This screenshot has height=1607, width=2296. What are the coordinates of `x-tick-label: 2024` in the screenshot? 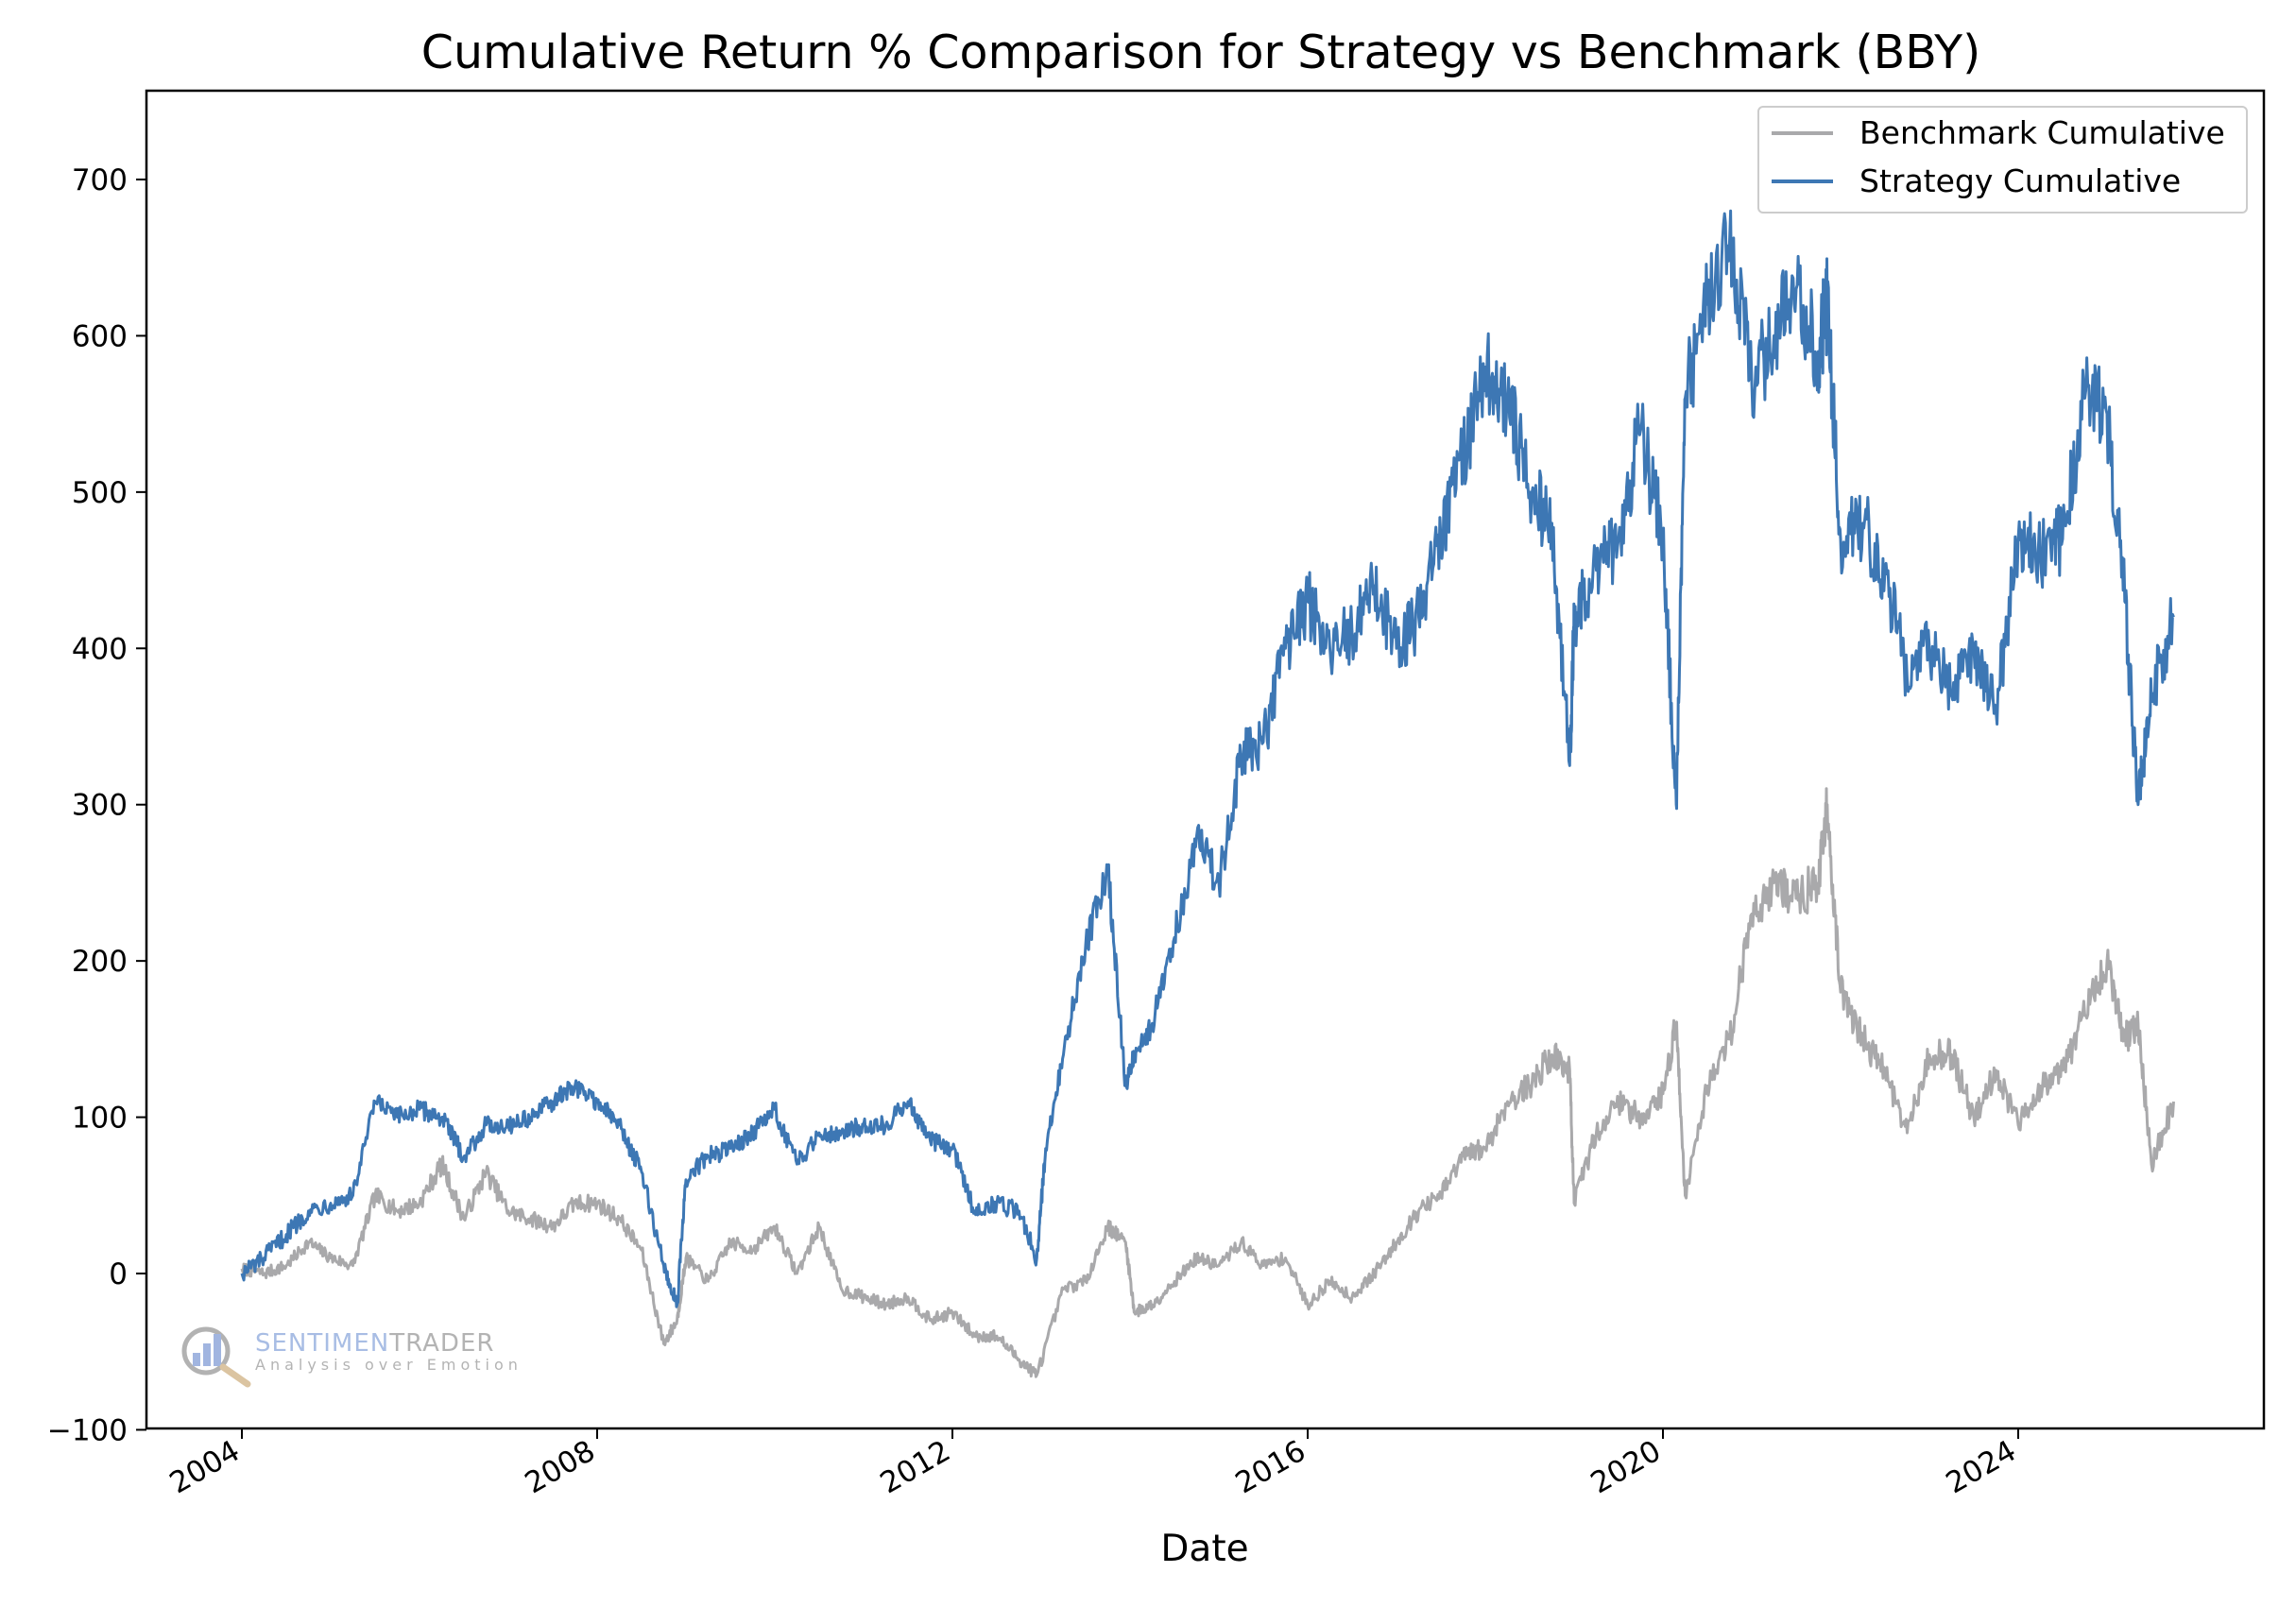 It's located at (1981, 1467).